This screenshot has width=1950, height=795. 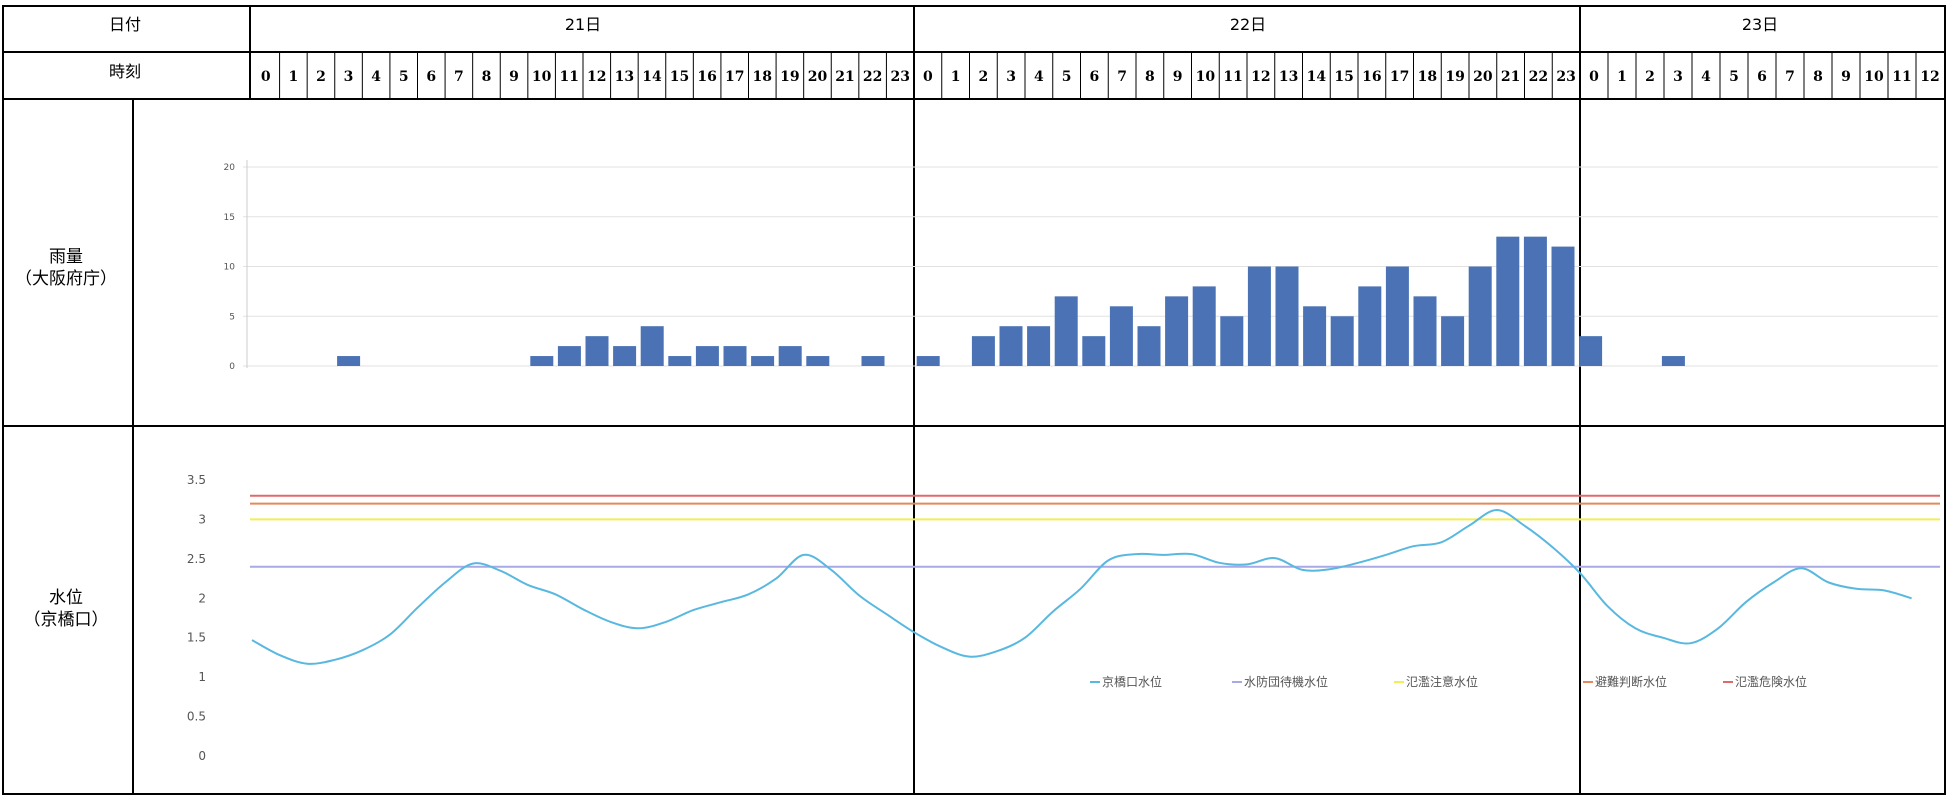 I want to click on legend-label: 氾濫危険水位, so click(x=1771, y=681).